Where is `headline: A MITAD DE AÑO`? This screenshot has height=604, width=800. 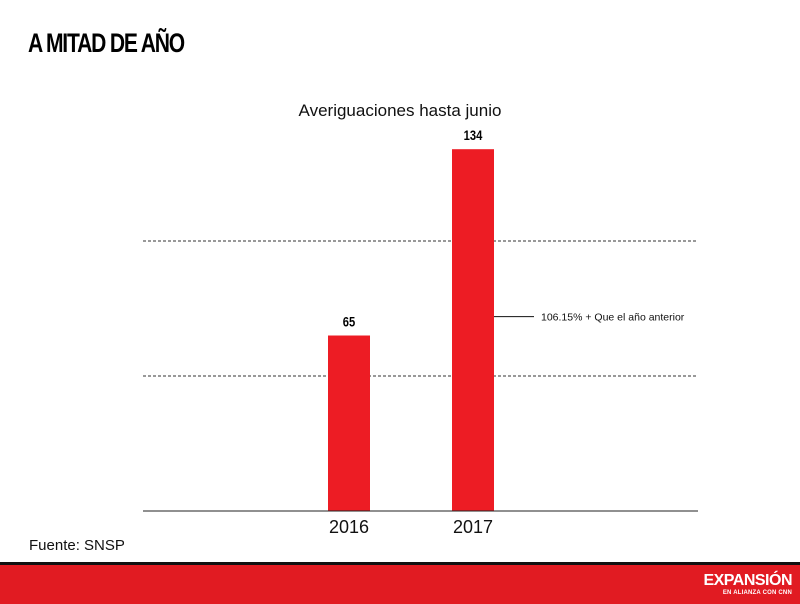 headline: A MITAD DE AÑO is located at coordinates (106, 43).